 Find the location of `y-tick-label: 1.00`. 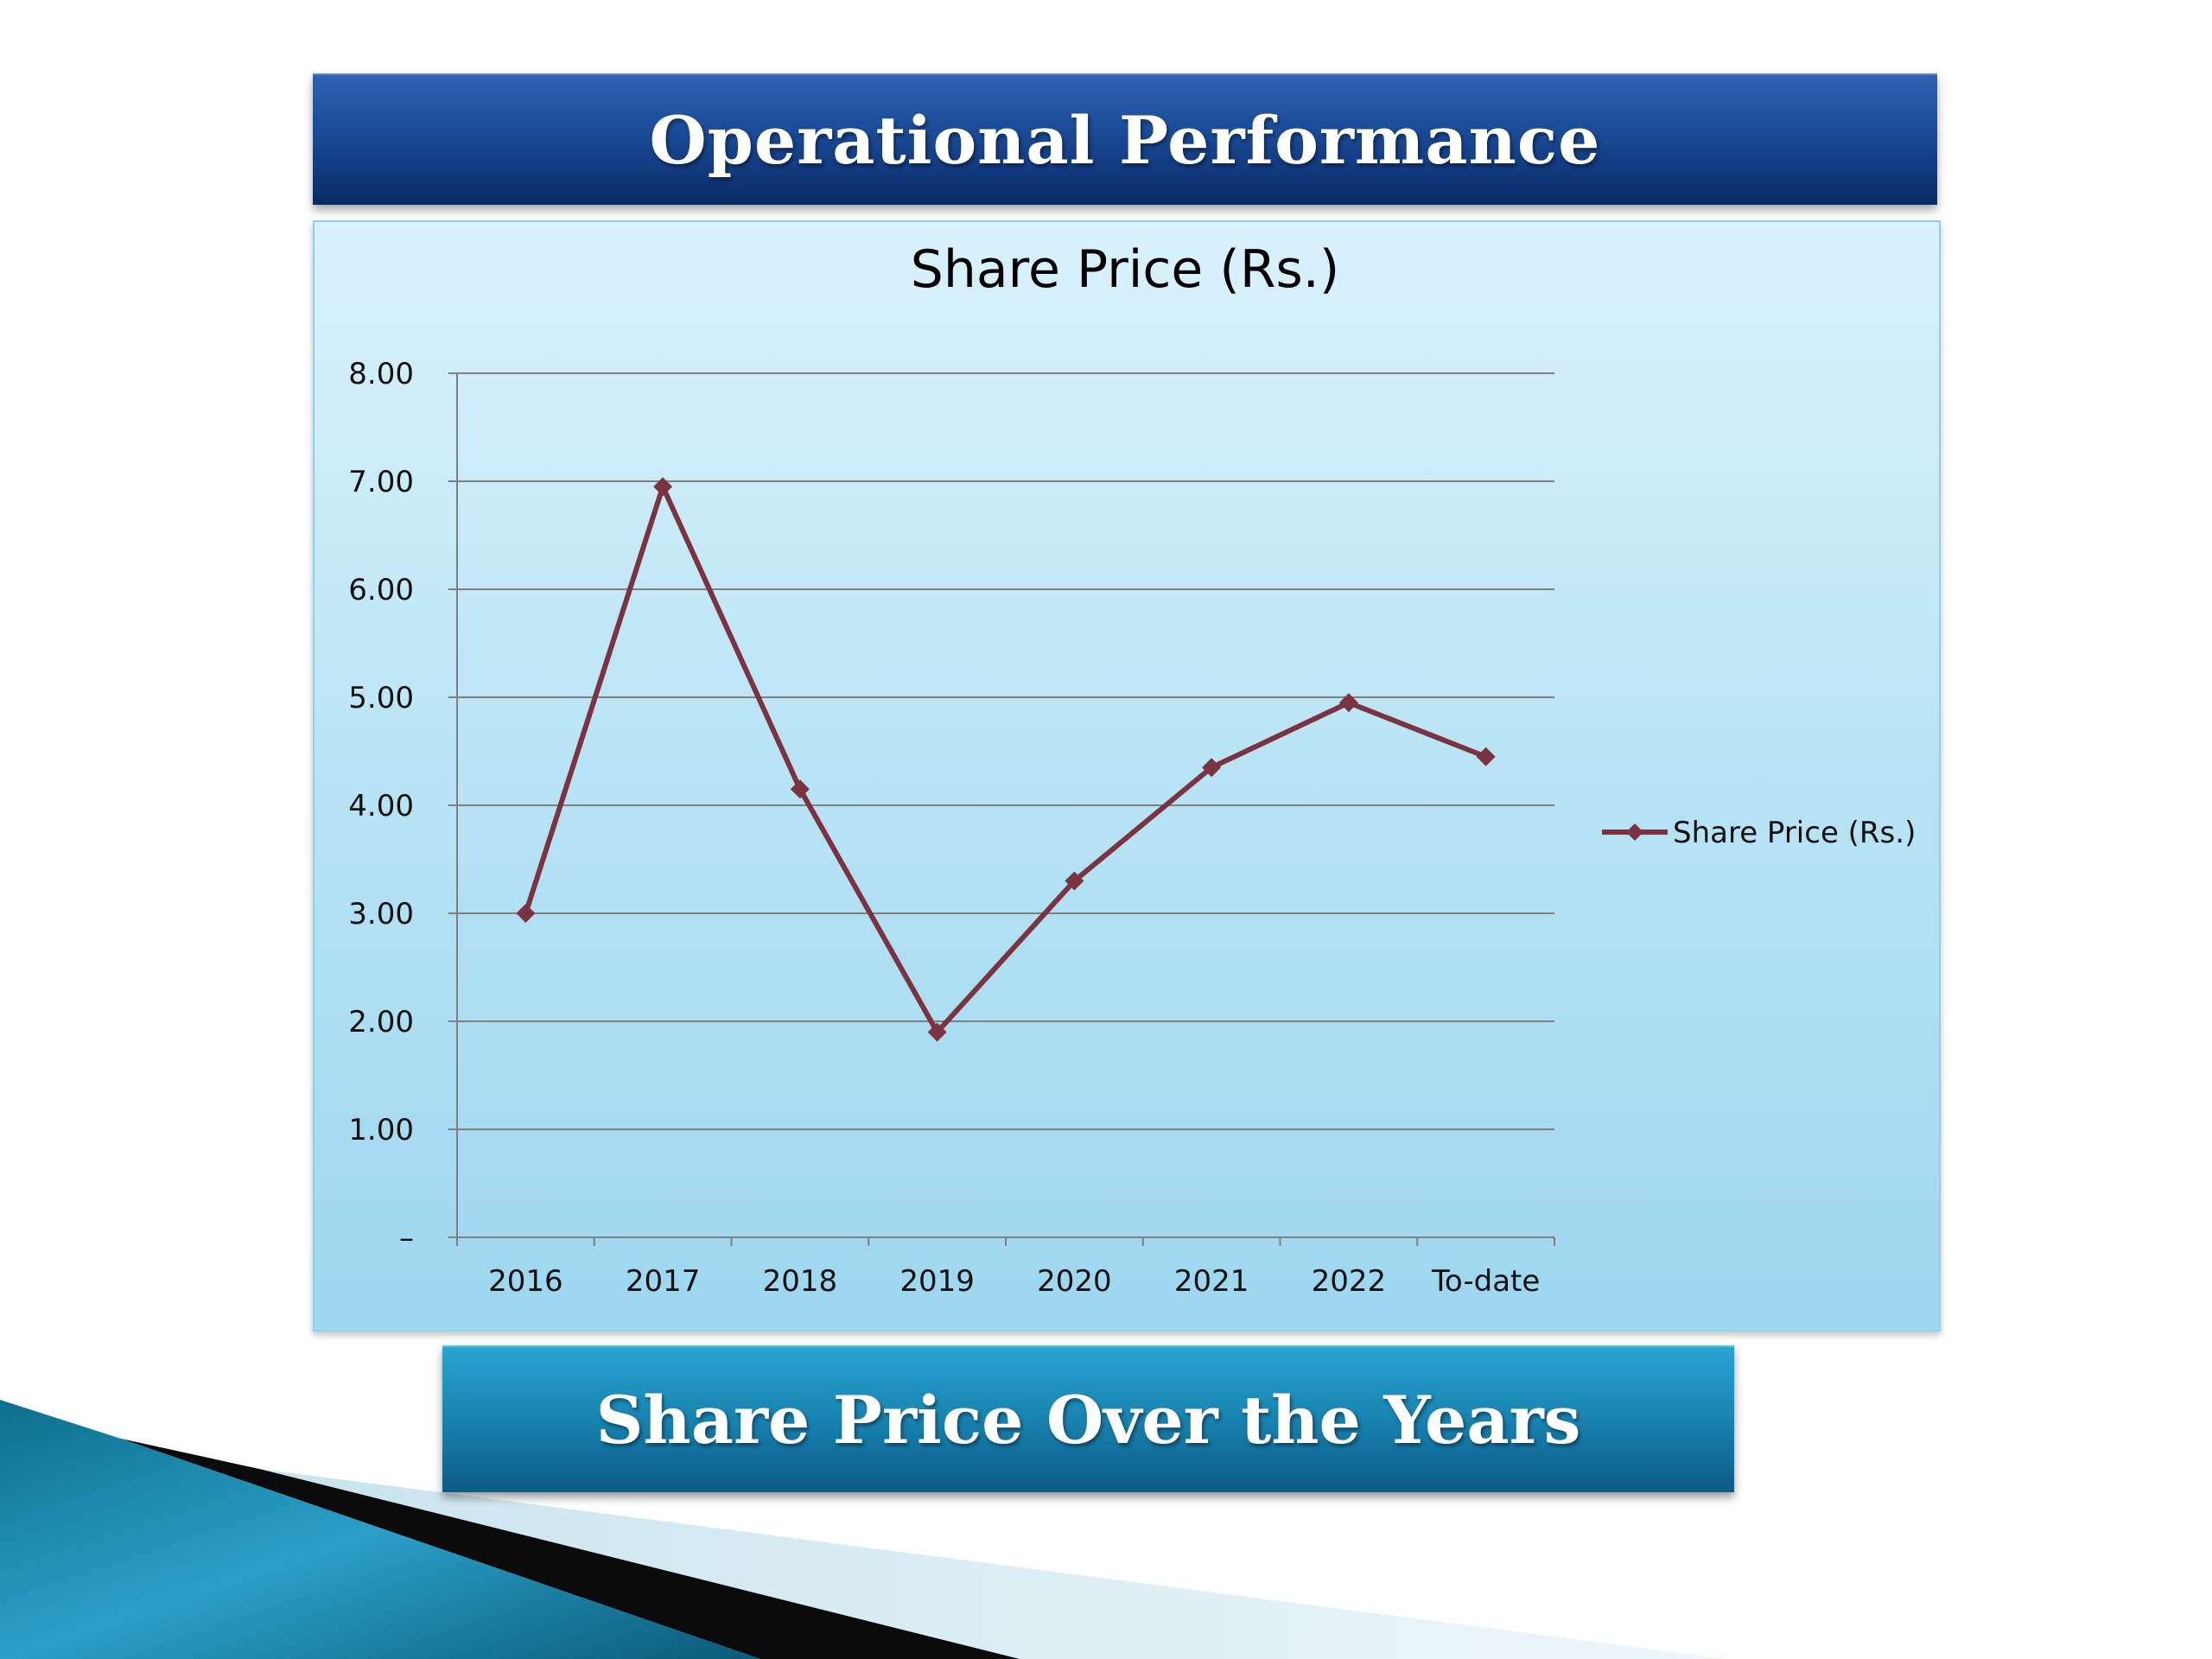

y-tick-label: 1.00 is located at coordinates (381, 1130).